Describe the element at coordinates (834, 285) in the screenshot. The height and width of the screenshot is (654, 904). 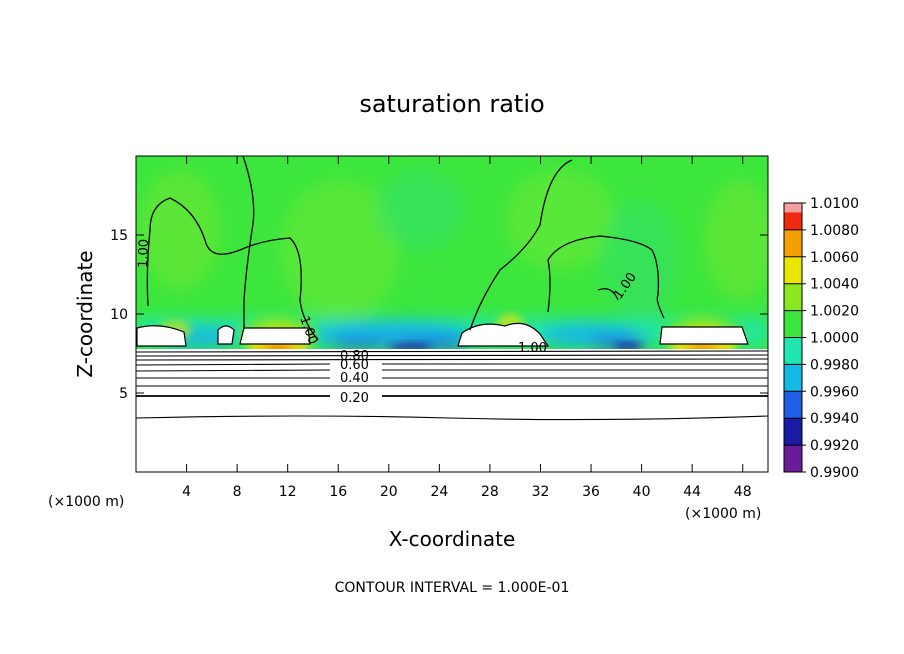
I see `colorbar-label: 1.0040` at that location.